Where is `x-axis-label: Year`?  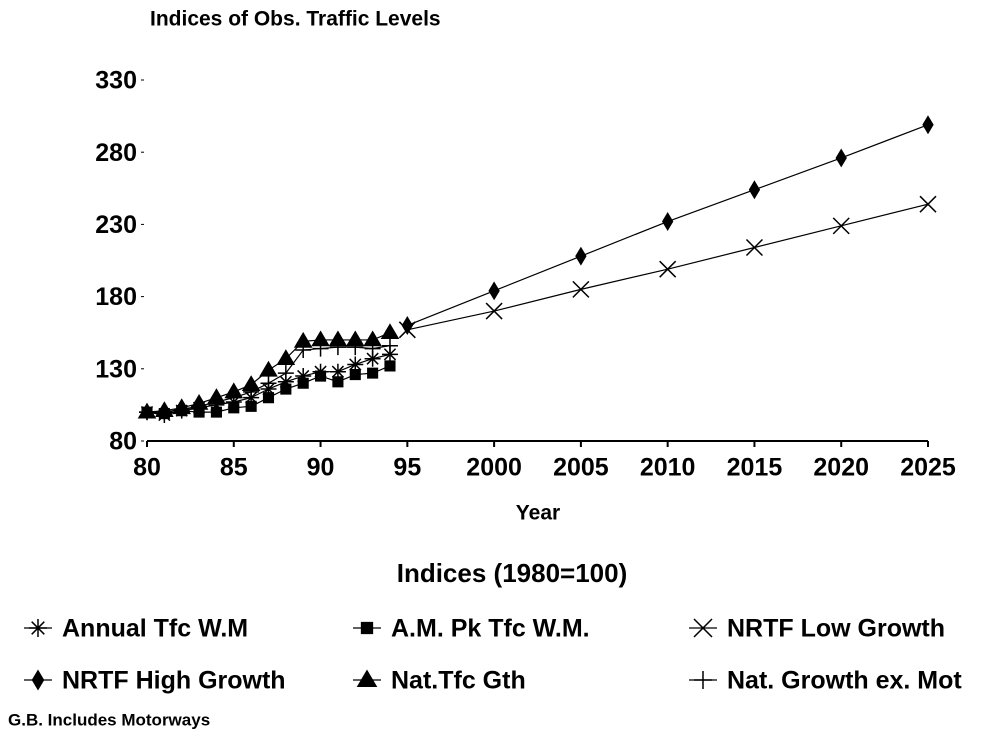 x-axis-label: Year is located at coordinates (538, 513).